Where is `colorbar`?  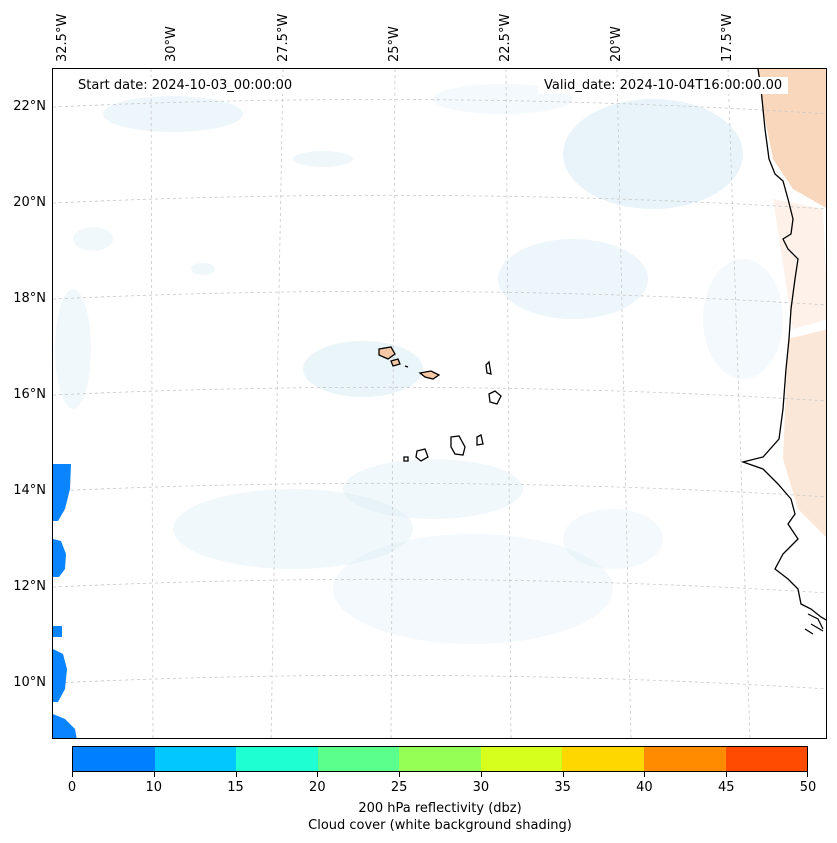 colorbar is located at coordinates (440, 759).